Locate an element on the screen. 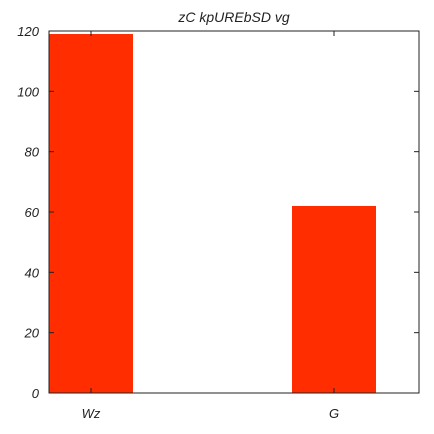 The image size is (434, 434). y-tick-label: 20 is located at coordinates (32, 333).